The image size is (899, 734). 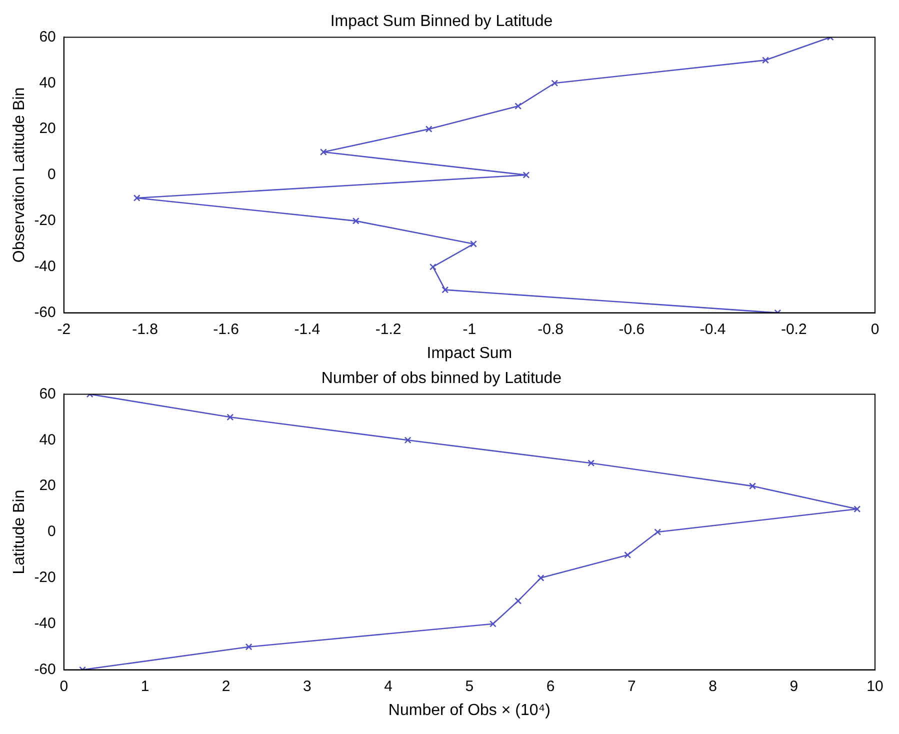 What do you see at coordinates (19, 532) in the screenshot?
I see `y-axis-title: Latitude Bin` at bounding box center [19, 532].